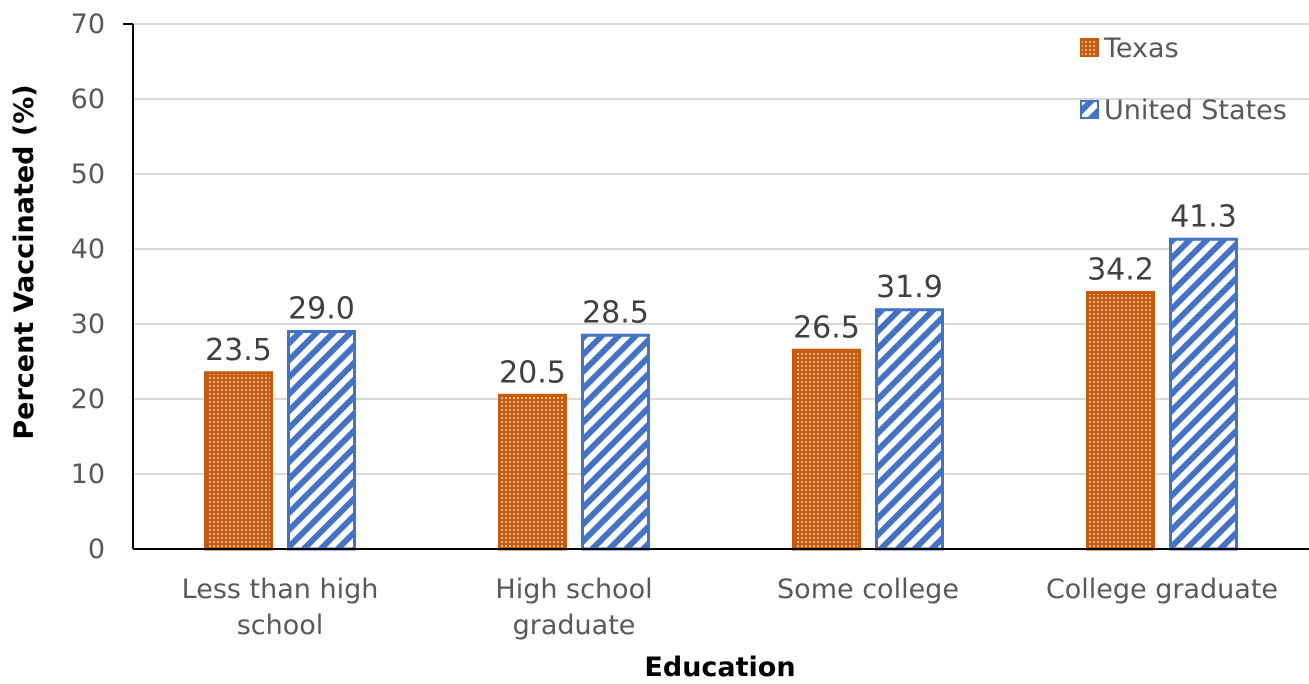 Image resolution: width=1309 pixels, height=684 pixels. Describe the element at coordinates (1089, 109) in the screenshot. I see `legend-swatch-united-states` at that location.